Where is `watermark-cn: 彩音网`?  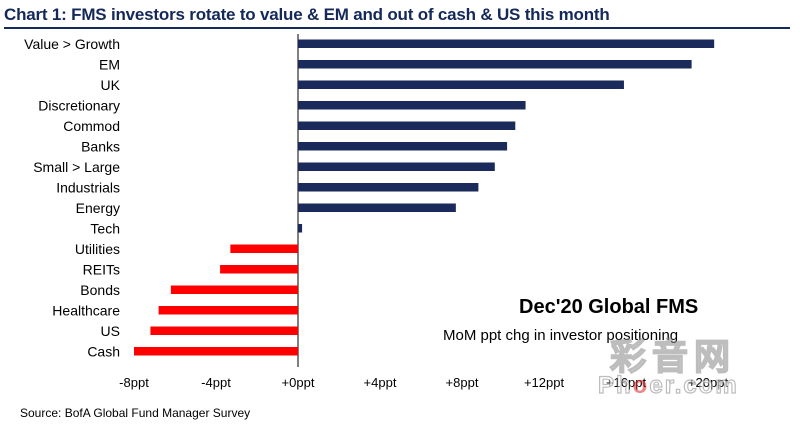
watermark-cn: 彩音网 is located at coordinates (673, 356).